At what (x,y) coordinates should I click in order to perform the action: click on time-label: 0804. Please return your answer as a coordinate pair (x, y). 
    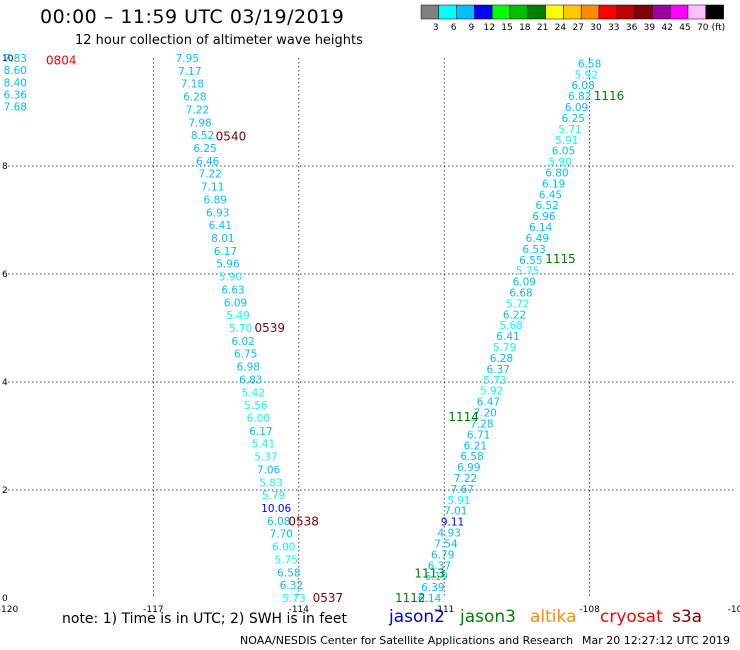
    Looking at the image, I should click on (61, 61).